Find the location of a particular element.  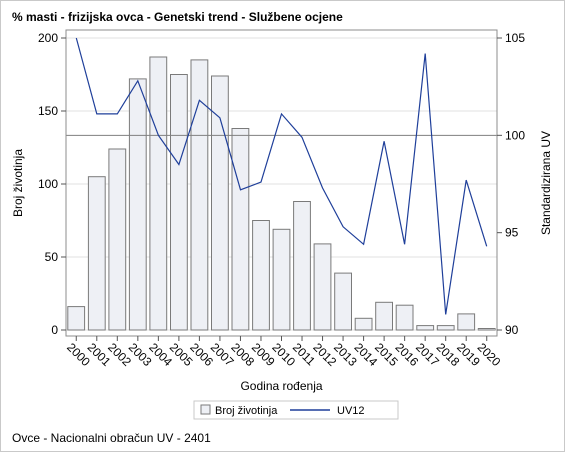

legend: Broj životinja UV12 is located at coordinates (296, 410).